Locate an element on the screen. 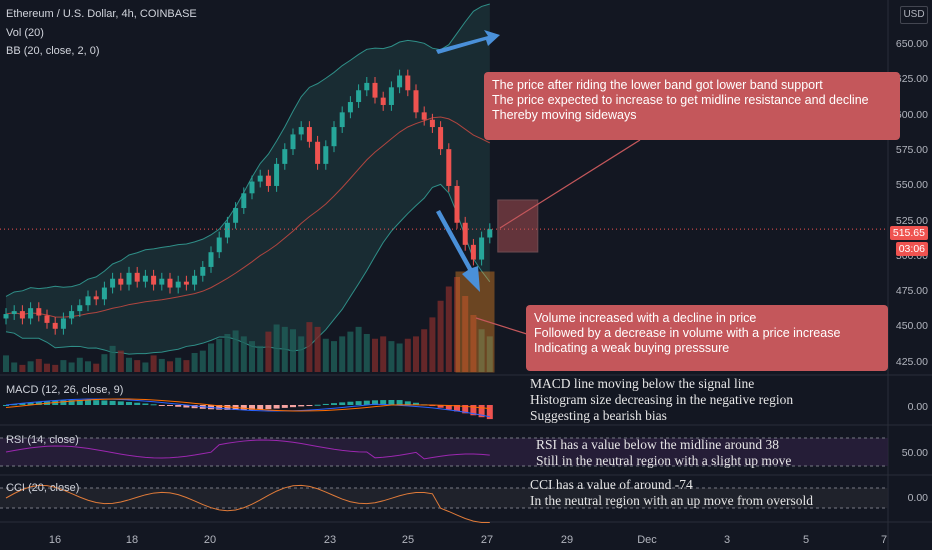 Image resolution: width=932 pixels, height=550 pixels. bollinger-indicator-label: BB (20, close, 2, 0) is located at coordinates (53, 51).